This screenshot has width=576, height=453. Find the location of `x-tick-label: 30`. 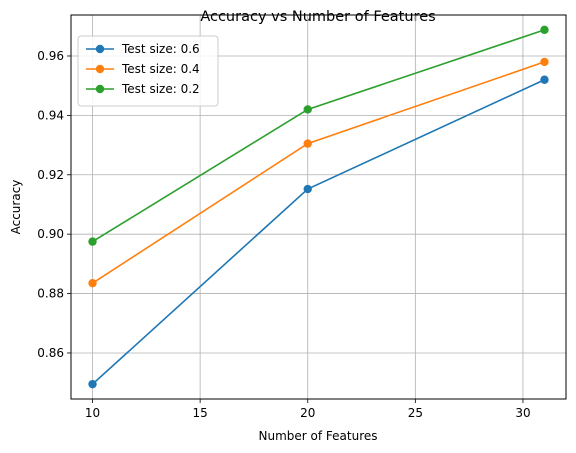

x-tick-label: 30 is located at coordinates (522, 413).